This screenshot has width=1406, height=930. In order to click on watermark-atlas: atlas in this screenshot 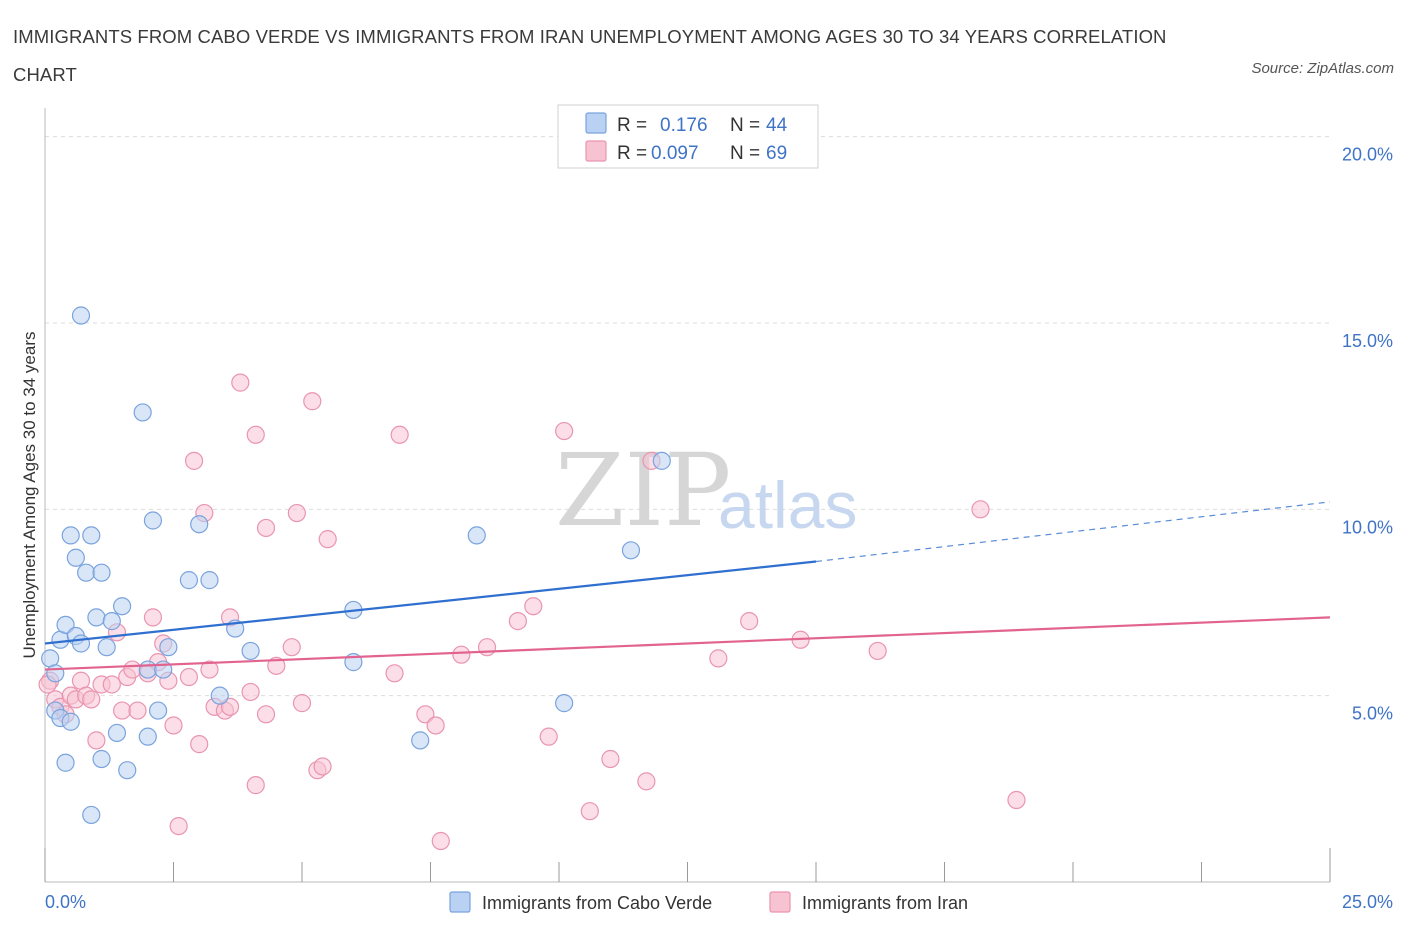, I will do `click(787, 505)`.